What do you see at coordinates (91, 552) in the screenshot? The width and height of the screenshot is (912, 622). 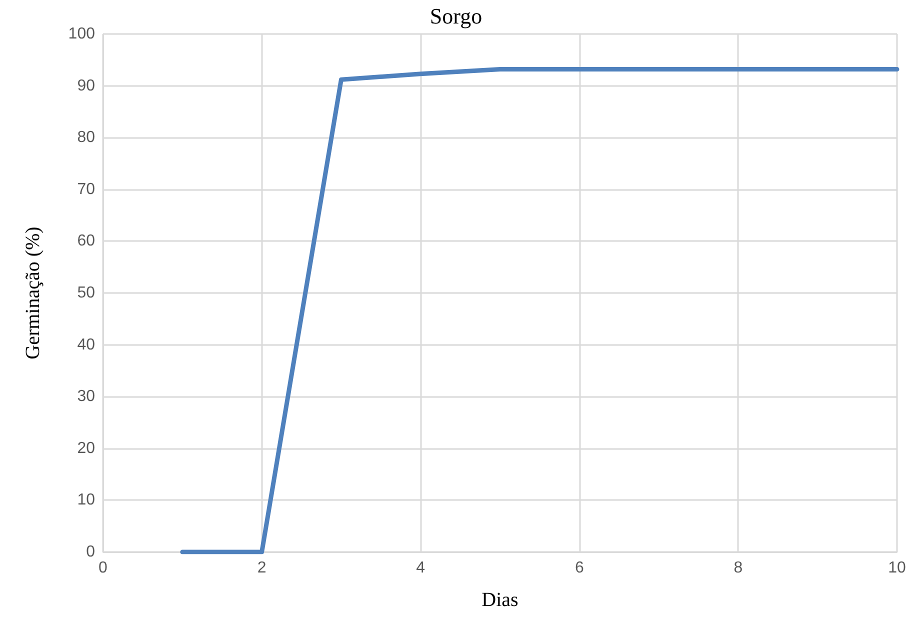 I see `y-tick-label: 0` at bounding box center [91, 552].